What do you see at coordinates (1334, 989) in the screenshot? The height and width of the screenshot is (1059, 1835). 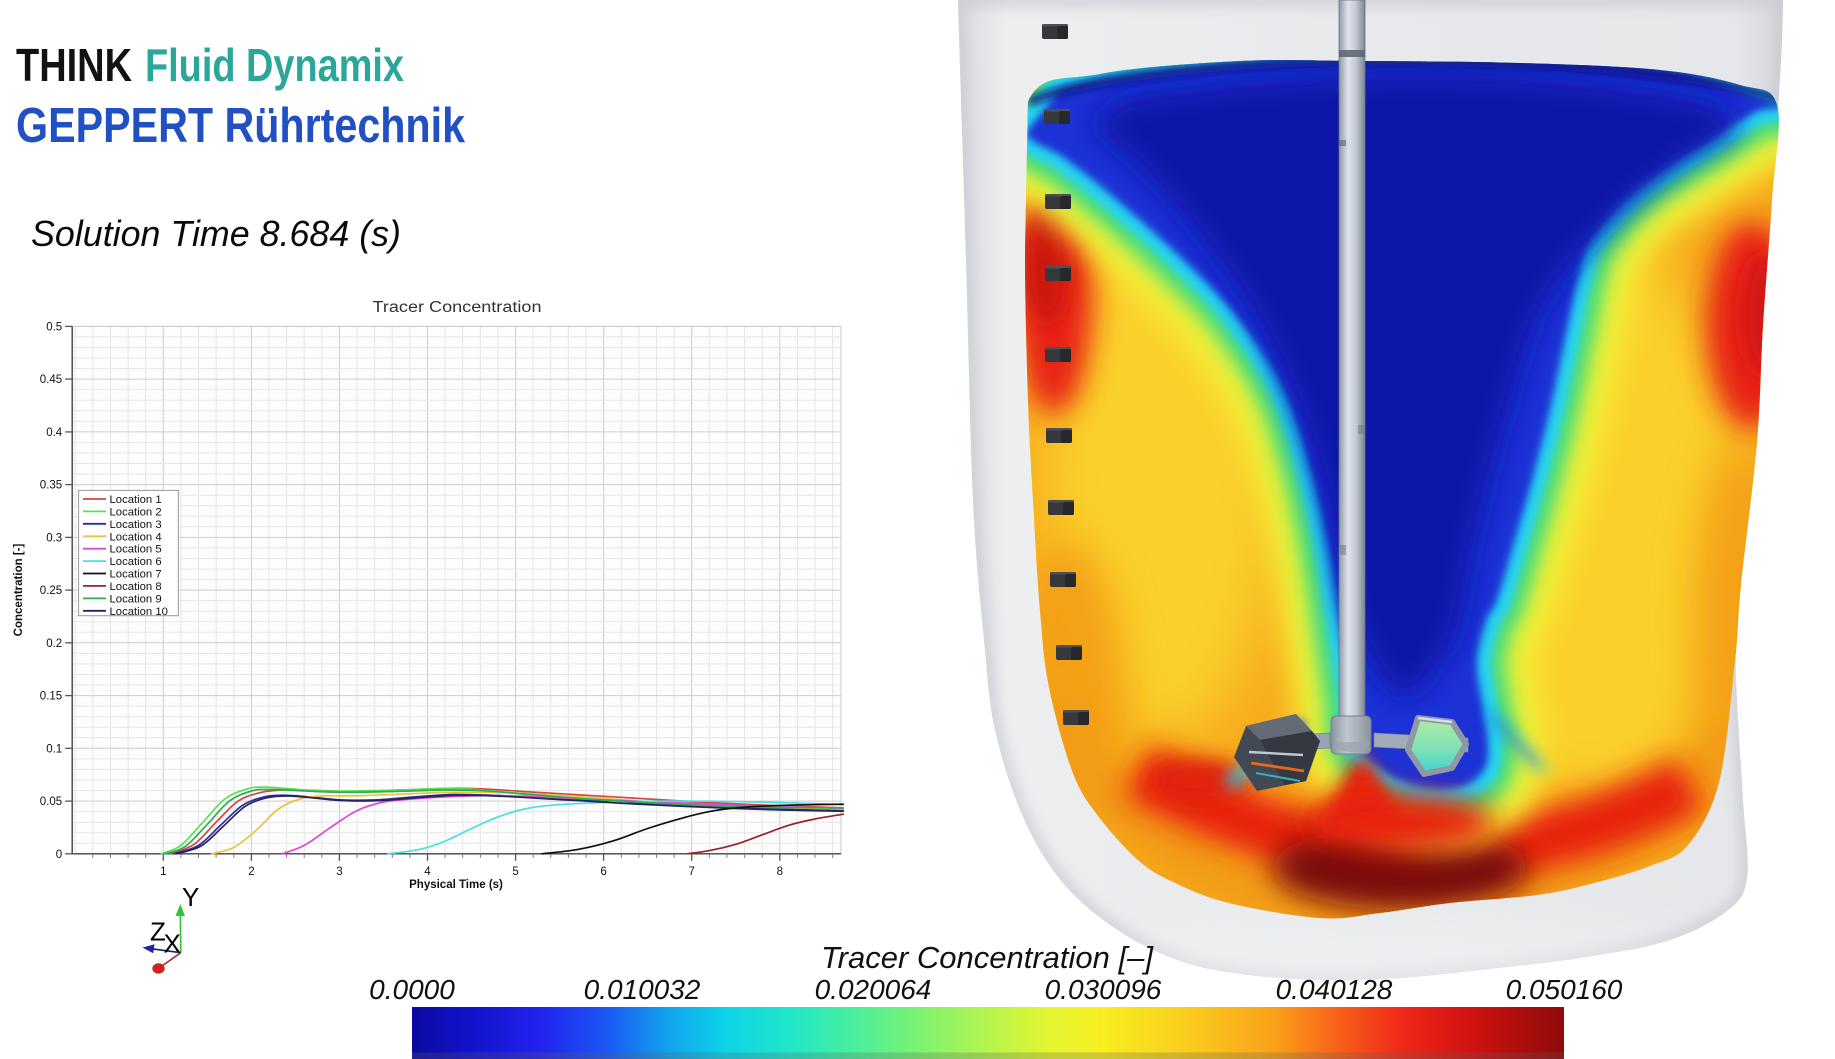 I see `svg-text: 0.040128` at bounding box center [1334, 989].